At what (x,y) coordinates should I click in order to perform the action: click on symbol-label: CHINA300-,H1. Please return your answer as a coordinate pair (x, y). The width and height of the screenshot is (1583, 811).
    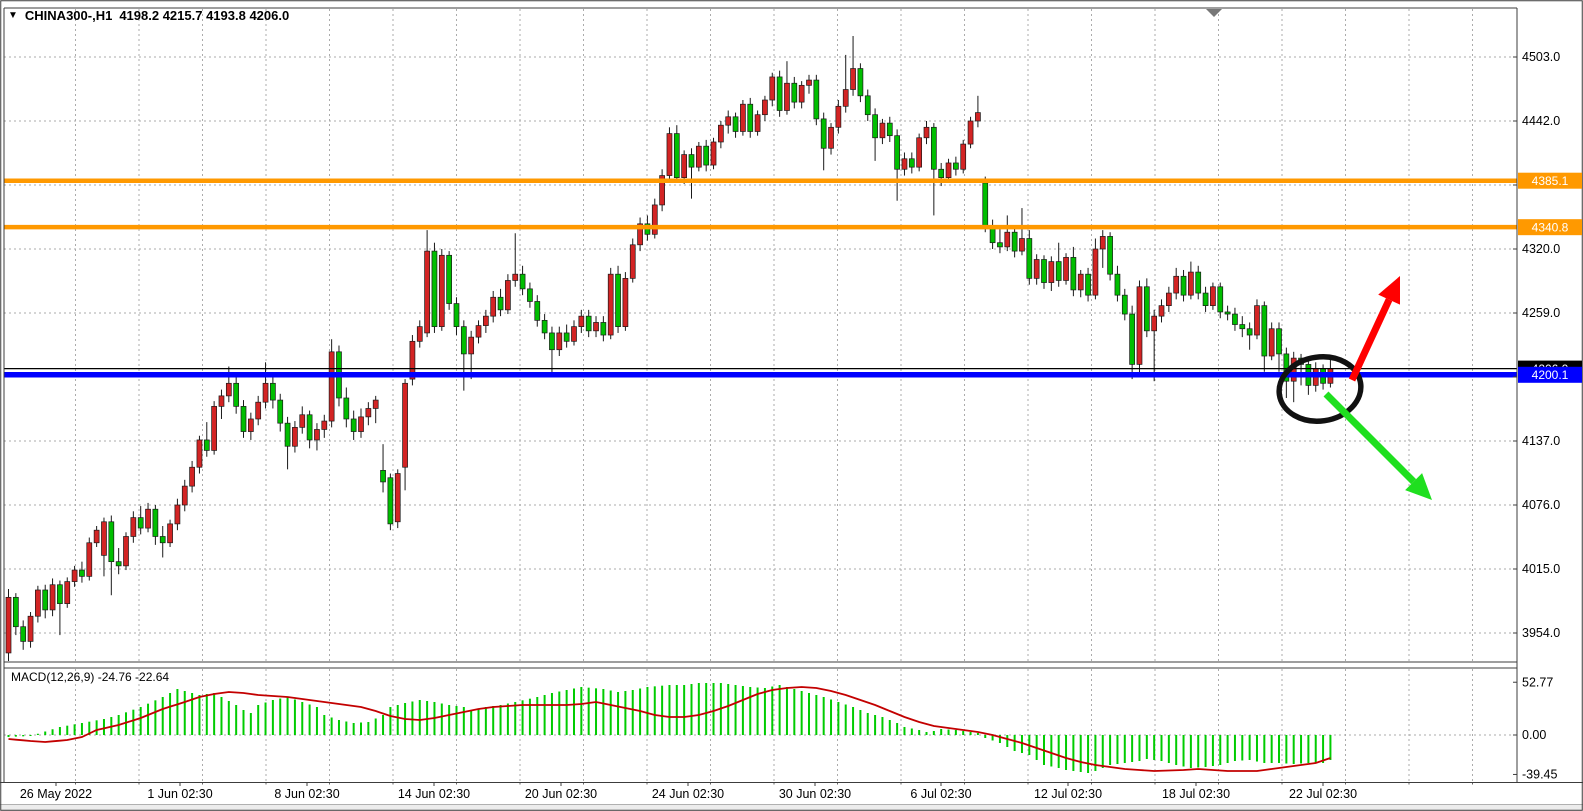
    Looking at the image, I should click on (68, 15).